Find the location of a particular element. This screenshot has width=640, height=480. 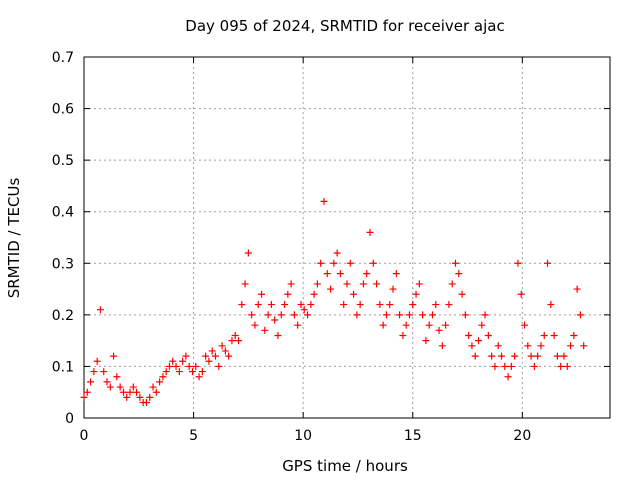

y-tick-label: 0.6 is located at coordinates (63, 110).